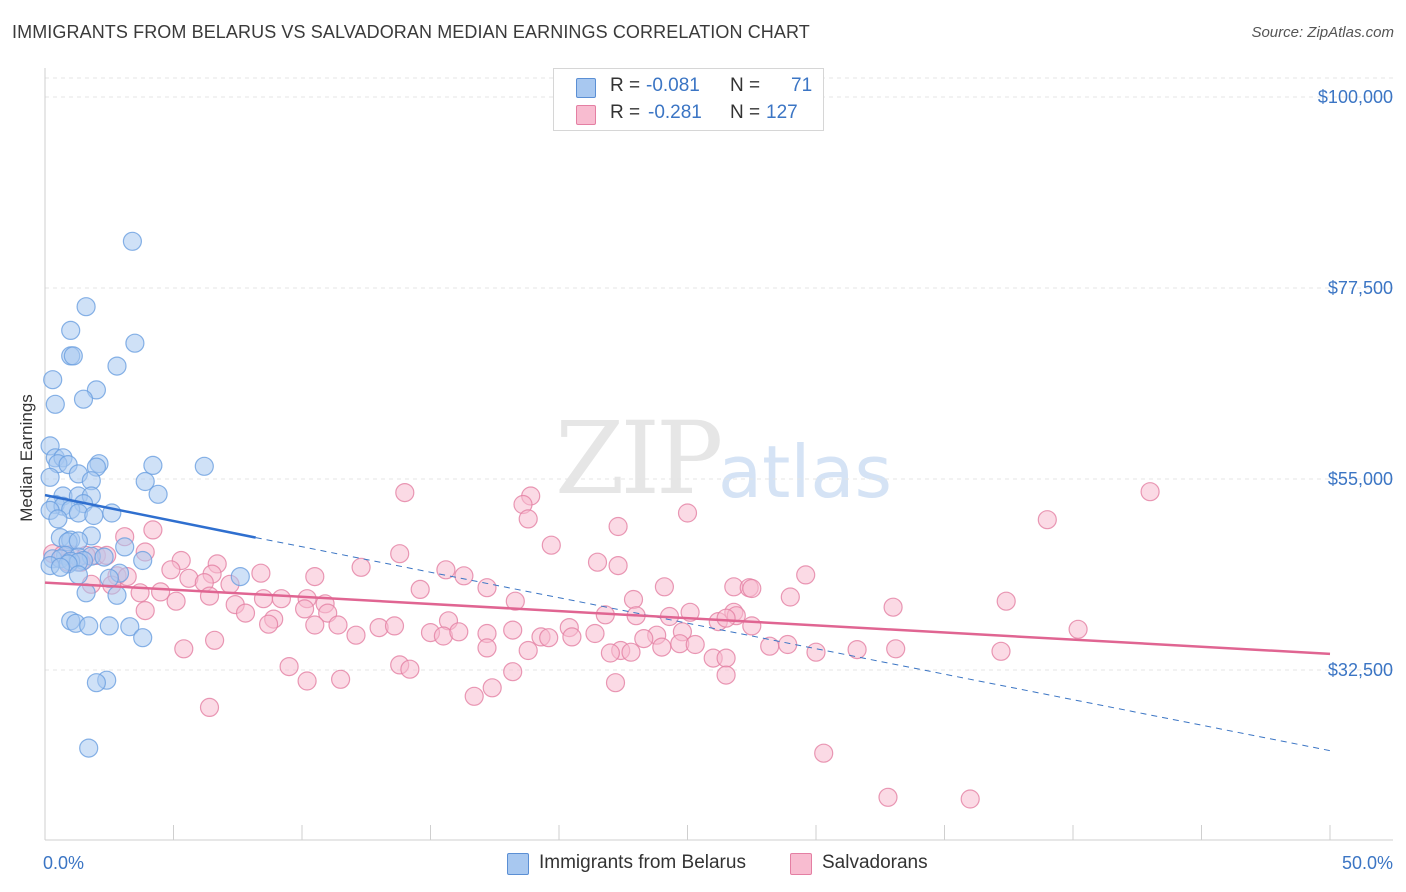 The width and height of the screenshot is (1406, 892). I want to click on stats-legend: R = -0.081 N = 71 R = -0.281 N = 127, so click(688, 99).